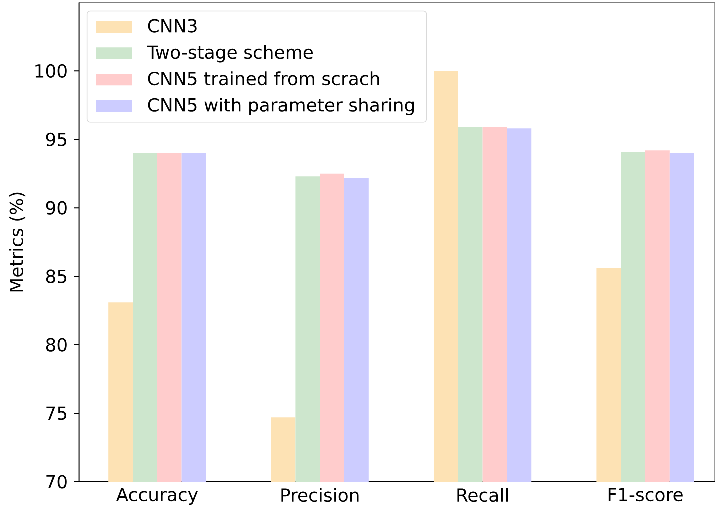 The width and height of the screenshot is (716, 510). I want to click on y-tick-label: 85, so click(56, 277).